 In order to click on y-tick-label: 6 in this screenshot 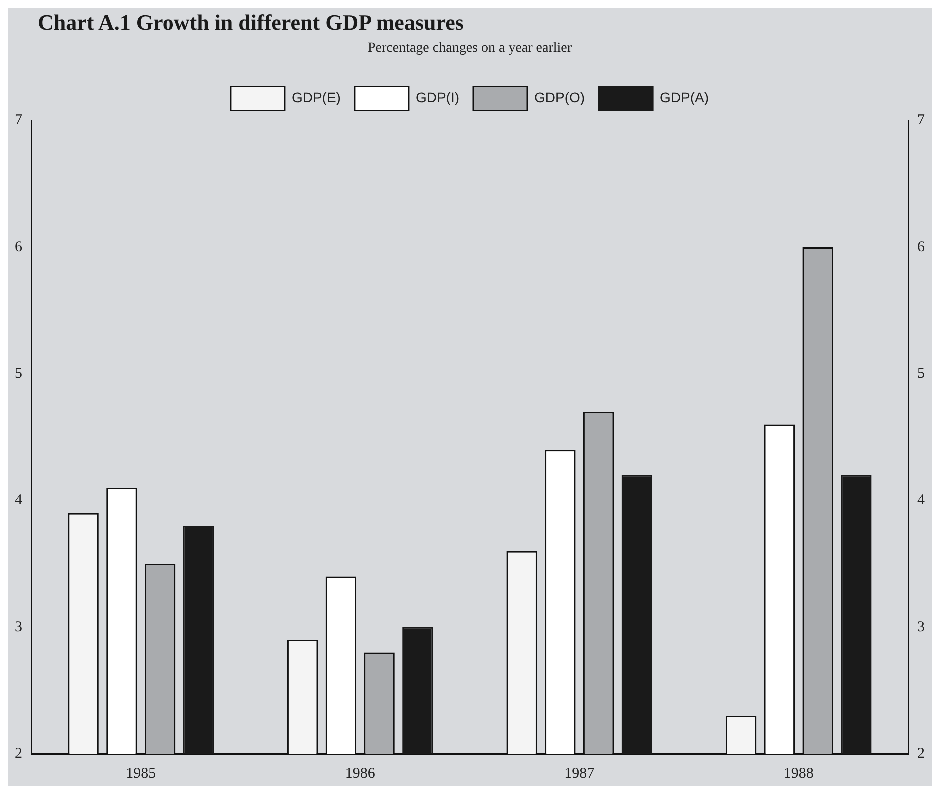, I will do `click(19, 247)`.